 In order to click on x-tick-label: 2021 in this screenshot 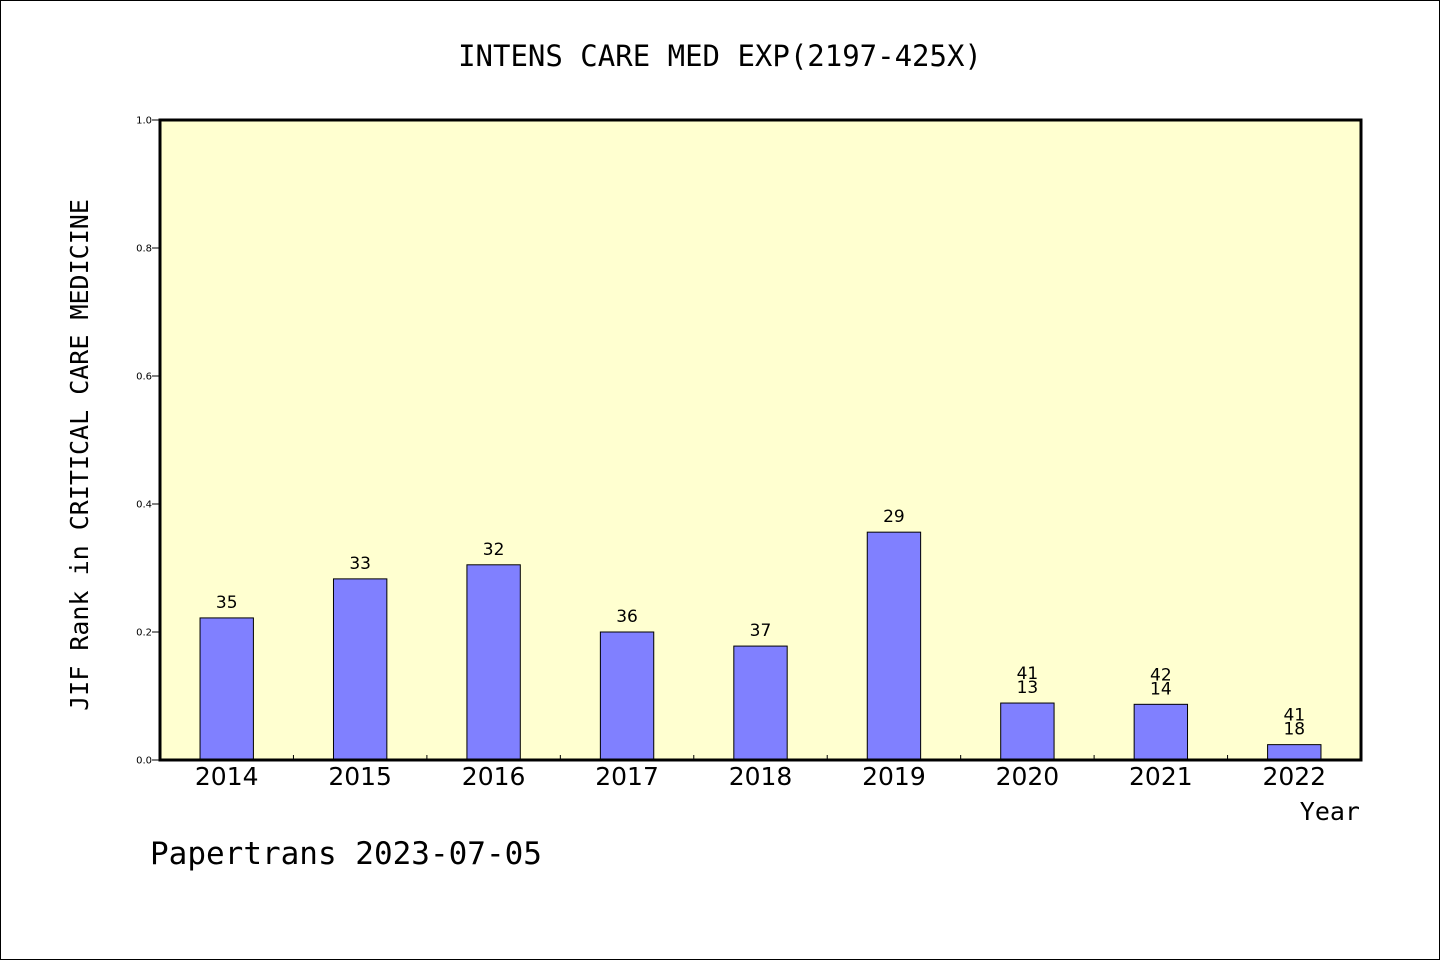, I will do `click(1161, 776)`.